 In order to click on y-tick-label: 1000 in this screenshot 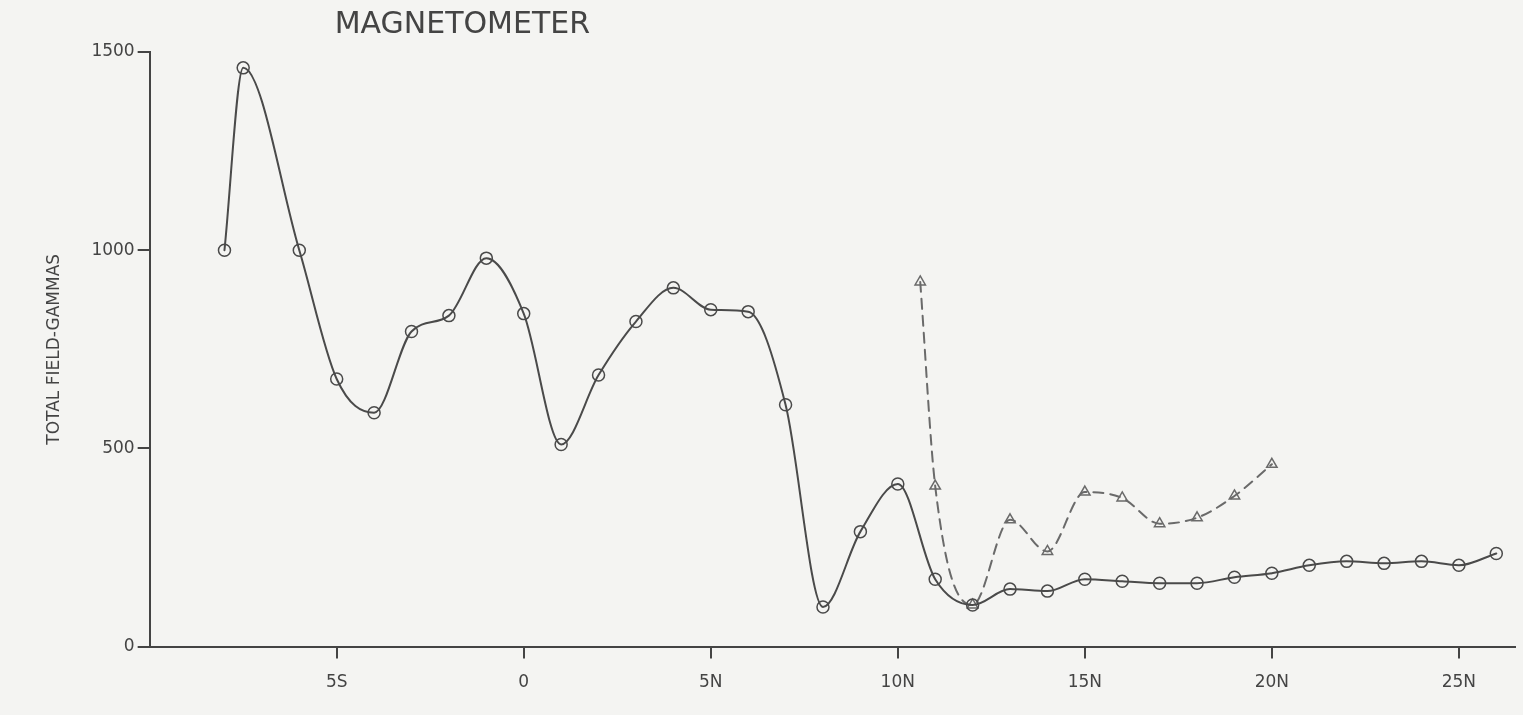, I will do `click(113, 248)`.